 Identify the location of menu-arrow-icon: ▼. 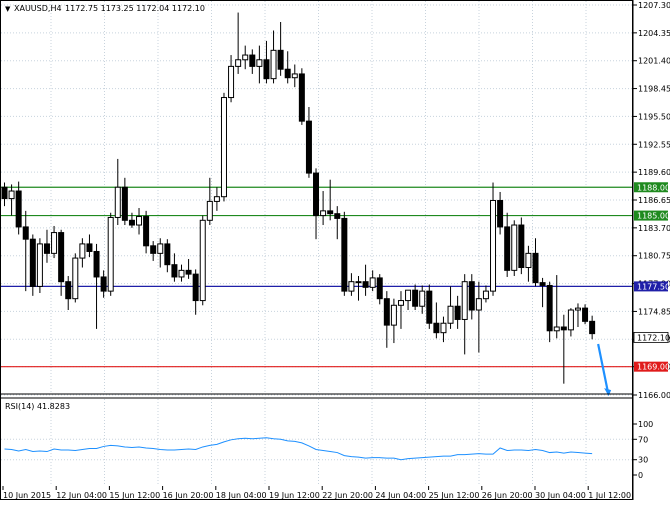
(8, 9).